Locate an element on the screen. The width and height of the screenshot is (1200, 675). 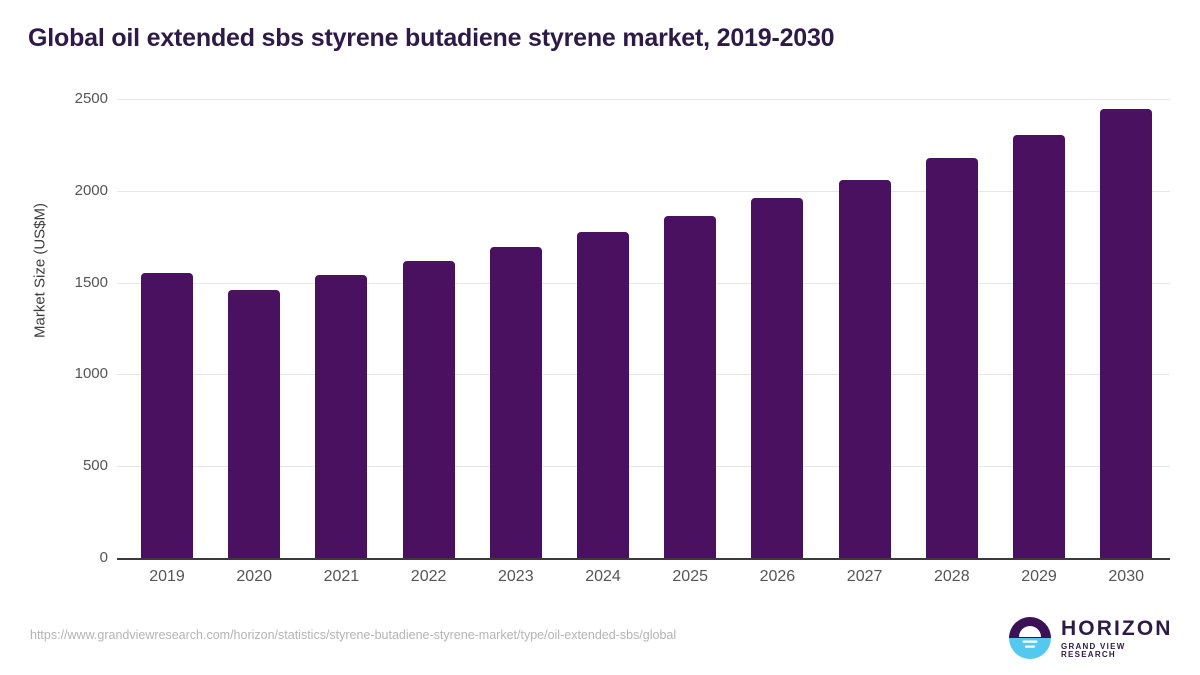
bar-2026 is located at coordinates (777, 378).